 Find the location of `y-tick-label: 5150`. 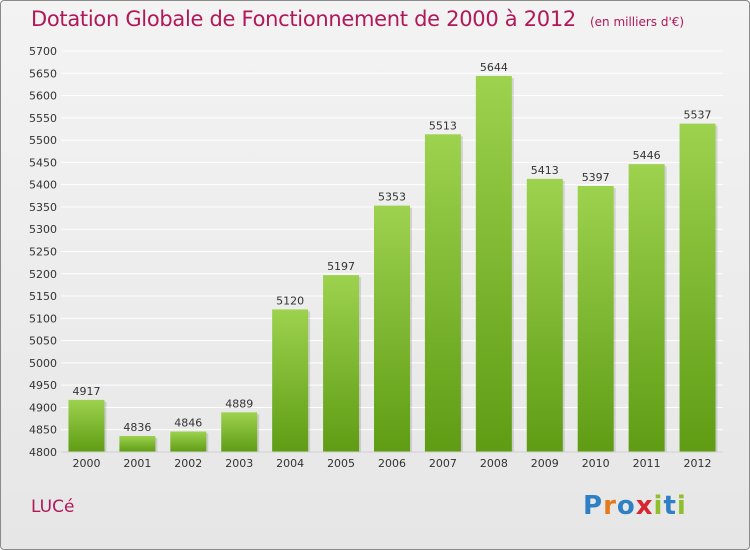

y-tick-label: 5150 is located at coordinates (43, 296).